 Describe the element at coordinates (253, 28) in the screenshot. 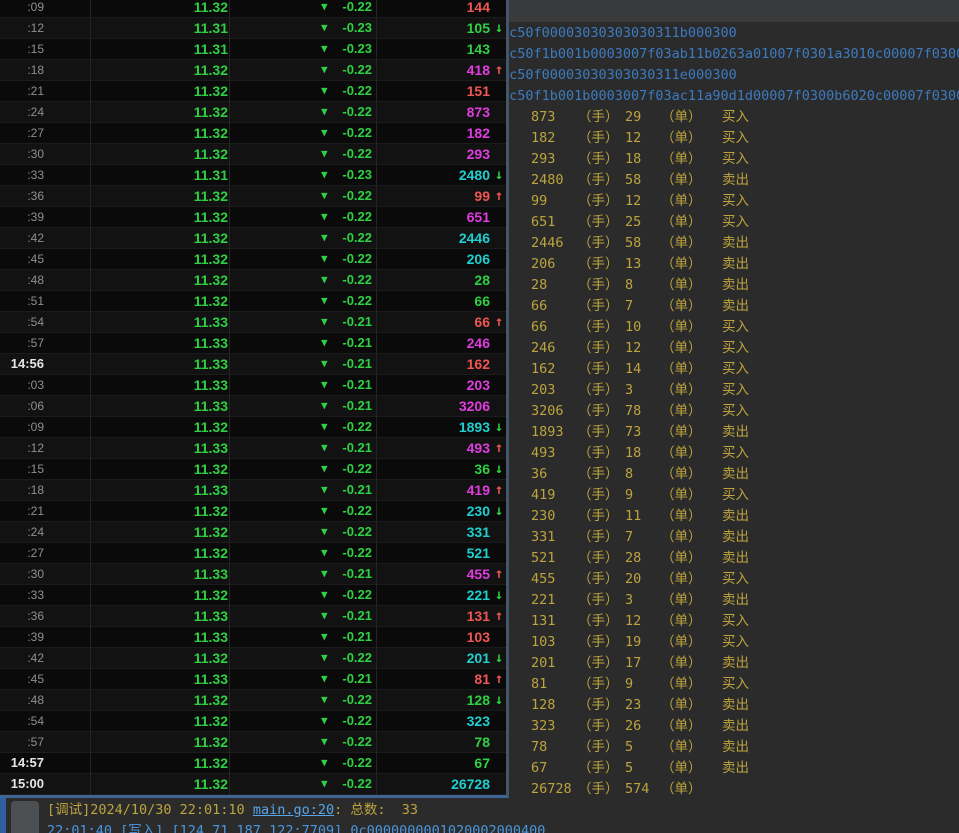

I see `table-row: :12 11.31 ▼ -0.23 105 ↓` at that location.